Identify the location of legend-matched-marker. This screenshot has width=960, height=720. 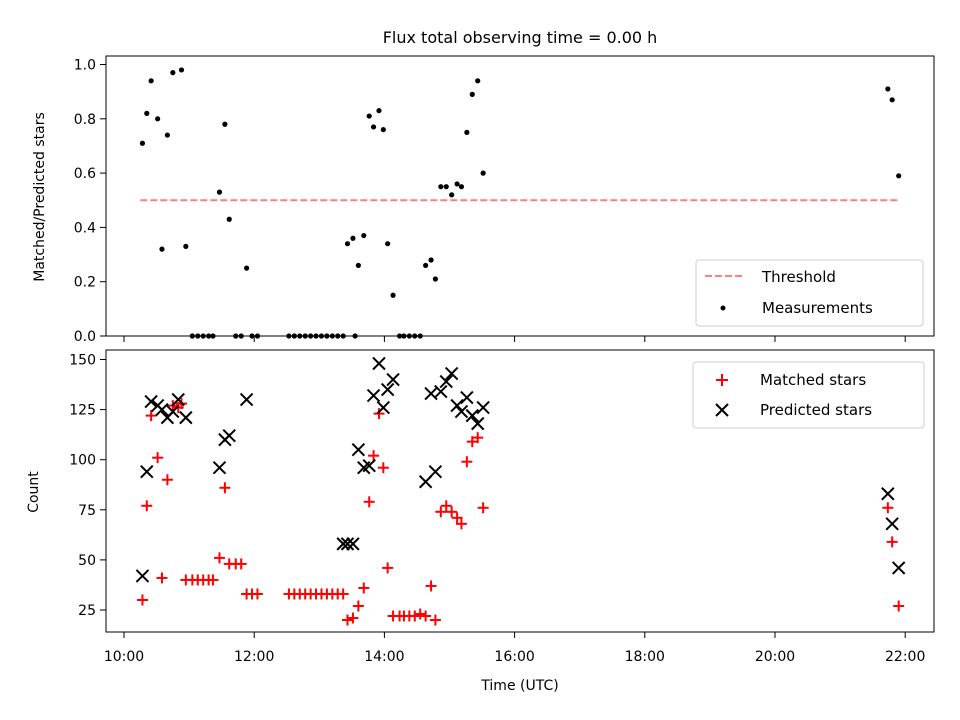
(722, 380).